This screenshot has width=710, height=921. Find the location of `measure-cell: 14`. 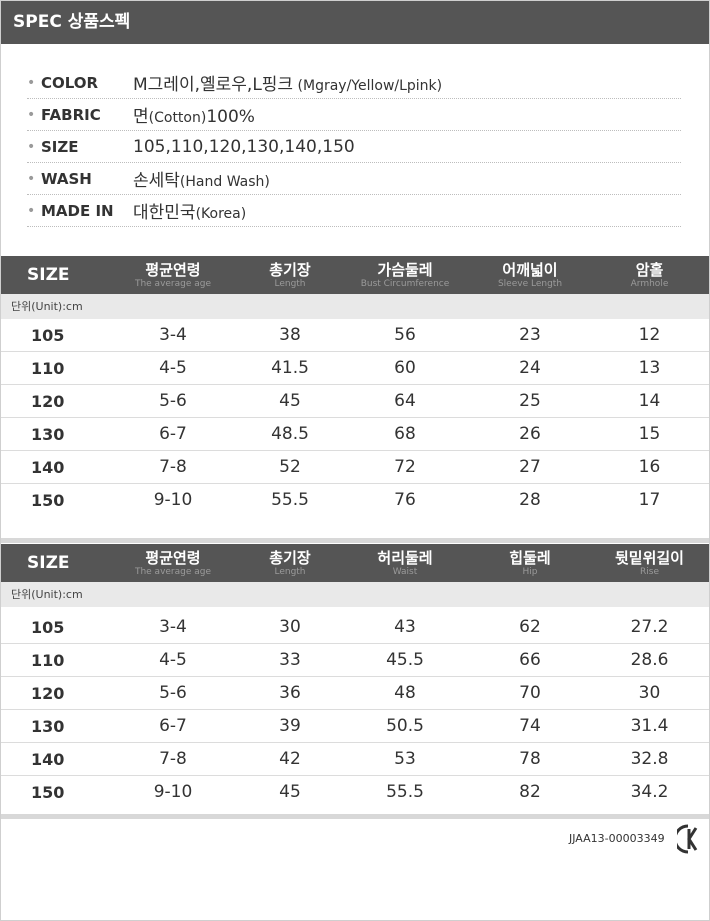

measure-cell: 14 is located at coordinates (649, 401).